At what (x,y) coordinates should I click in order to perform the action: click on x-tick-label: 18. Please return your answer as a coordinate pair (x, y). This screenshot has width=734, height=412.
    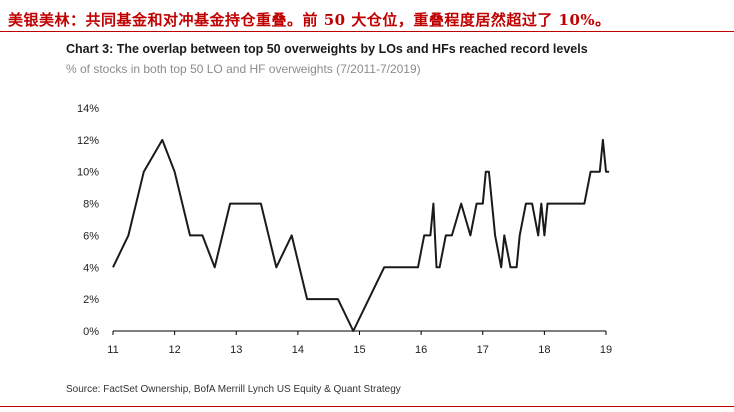
    Looking at the image, I should click on (544, 350).